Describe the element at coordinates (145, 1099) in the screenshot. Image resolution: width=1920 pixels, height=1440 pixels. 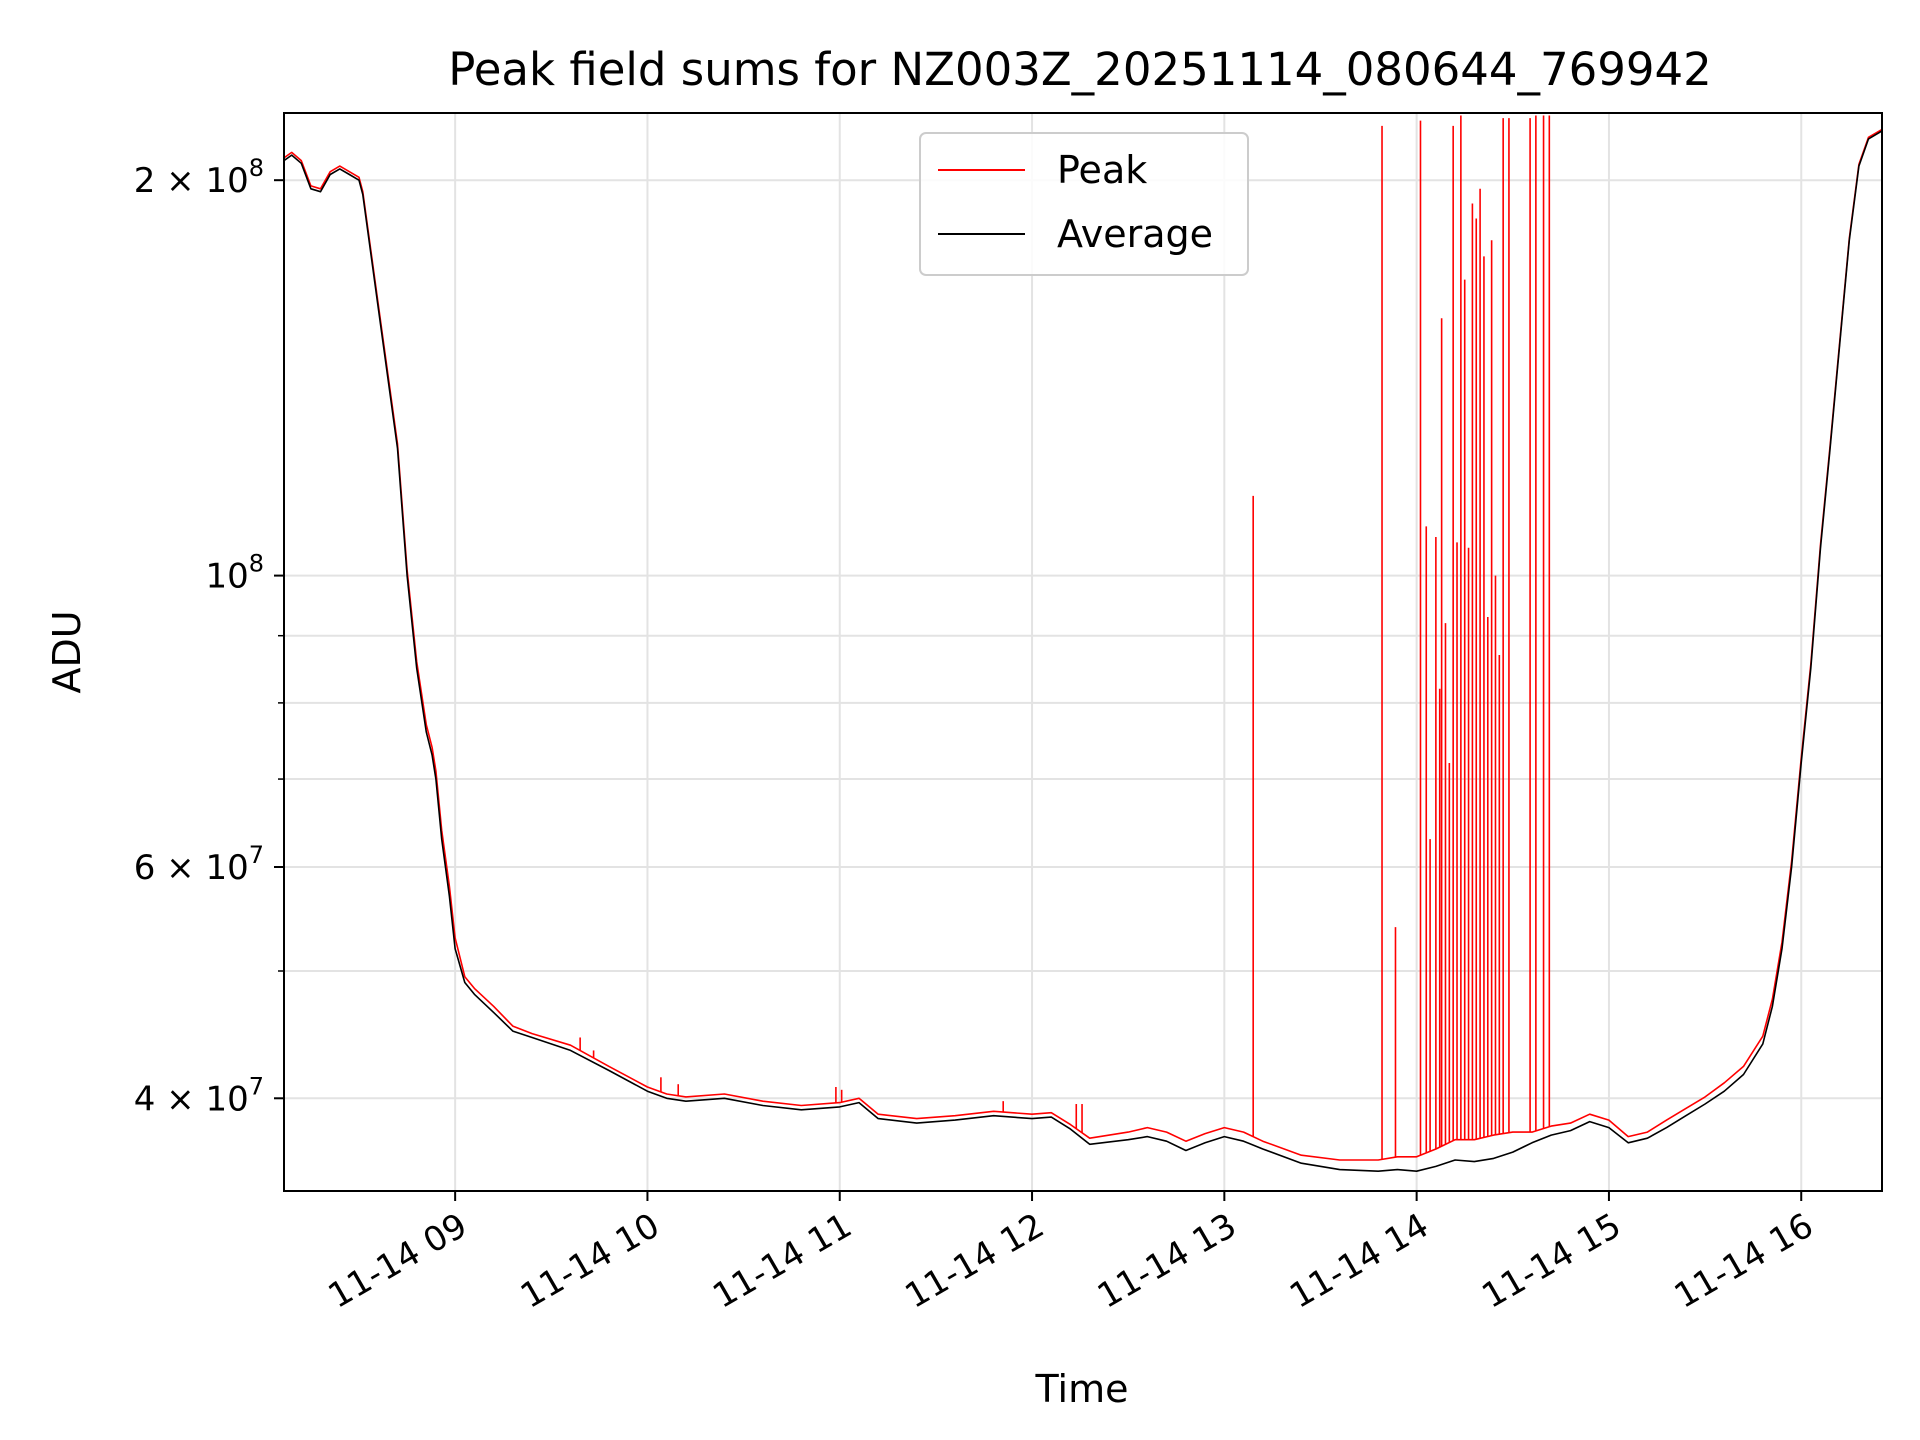
I see `y-tick-mantissa: 4` at that location.